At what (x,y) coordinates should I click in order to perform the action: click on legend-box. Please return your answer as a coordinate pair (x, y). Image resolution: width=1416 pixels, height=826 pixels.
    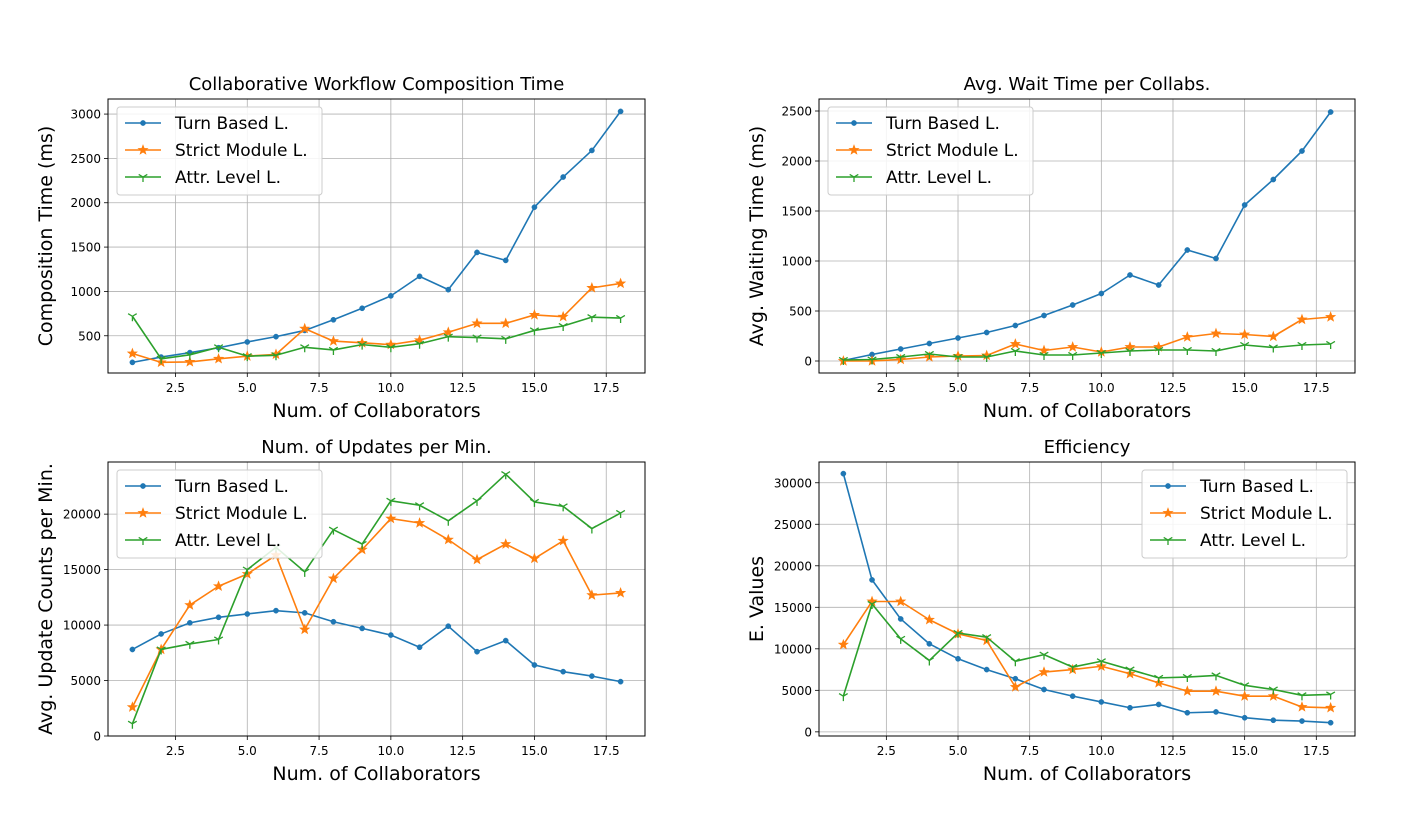
    Looking at the image, I should click on (219, 514).